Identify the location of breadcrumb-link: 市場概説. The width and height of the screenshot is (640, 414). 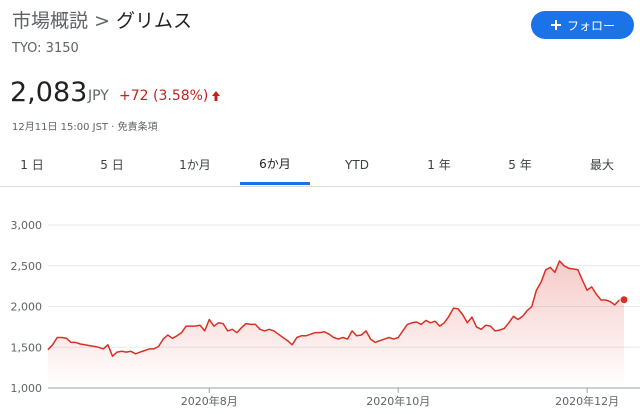
(50, 21).